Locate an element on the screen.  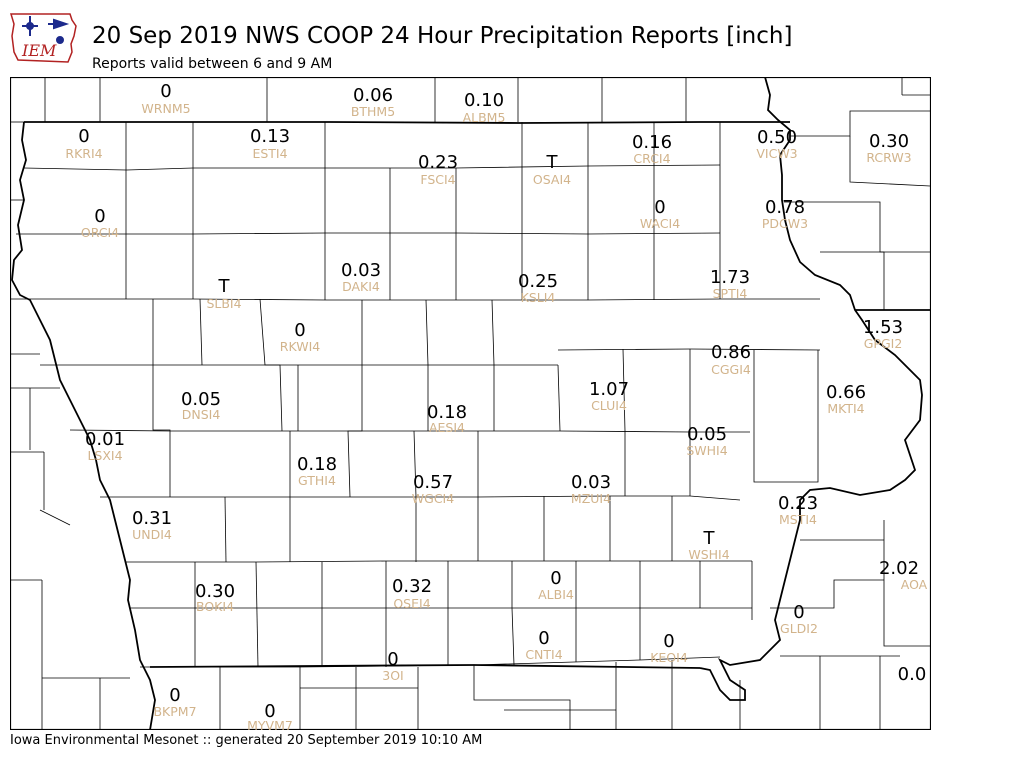
station-value: 0.31 is located at coordinates (152, 518).